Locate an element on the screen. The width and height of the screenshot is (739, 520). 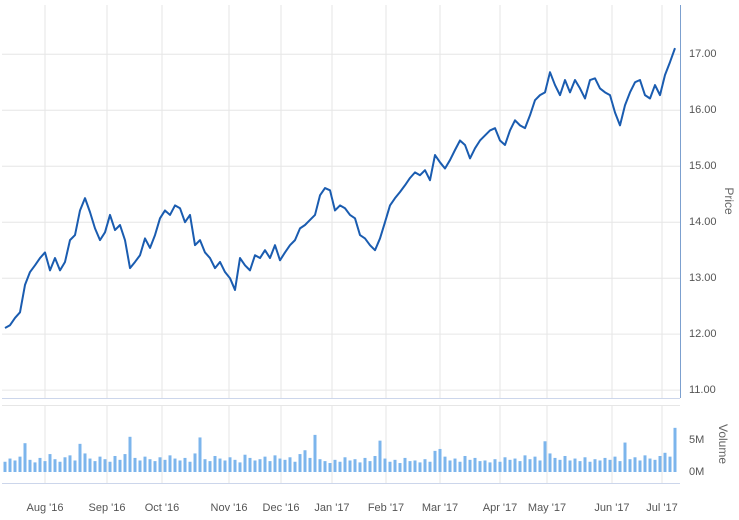
x-tick-label: Mar '17 is located at coordinates (440, 508).